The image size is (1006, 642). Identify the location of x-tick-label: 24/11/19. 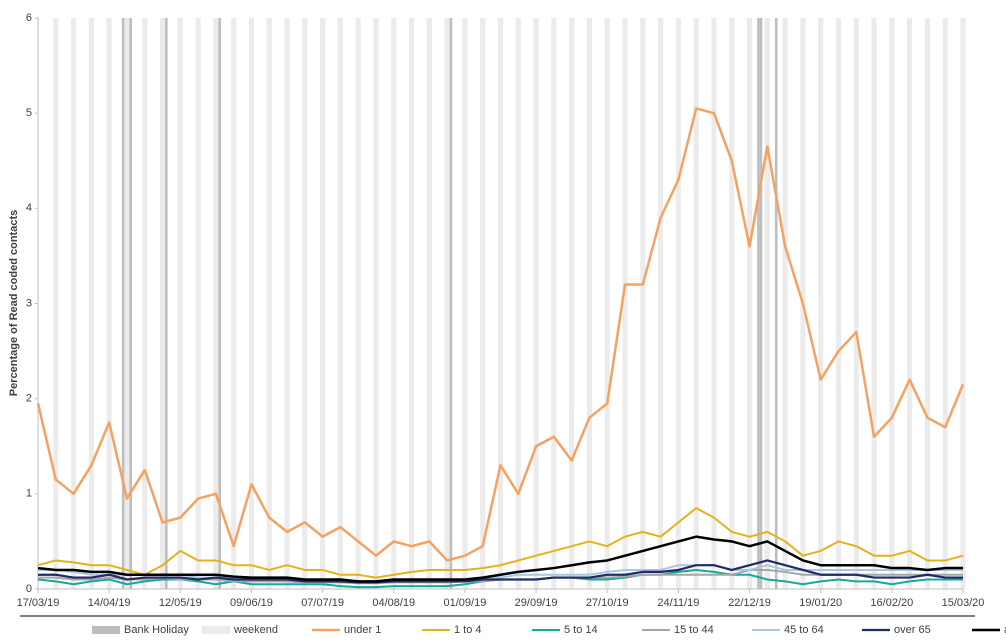
(678, 603).